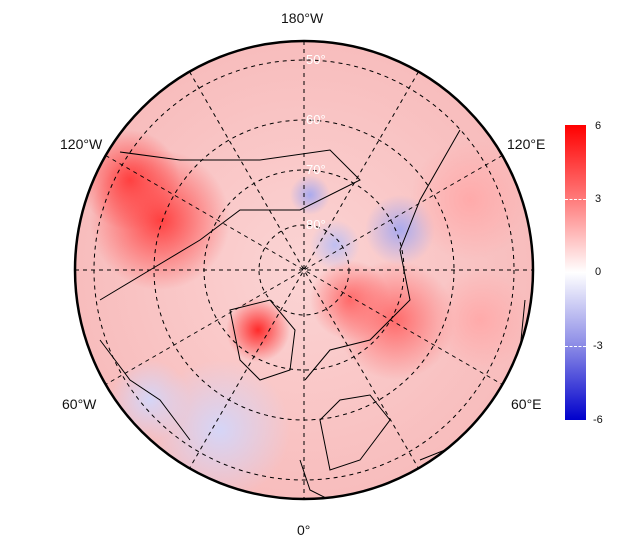 The height and width of the screenshot is (552, 625). What do you see at coordinates (598, 420) in the screenshot?
I see `colorbar-tick-neg6: -6` at bounding box center [598, 420].